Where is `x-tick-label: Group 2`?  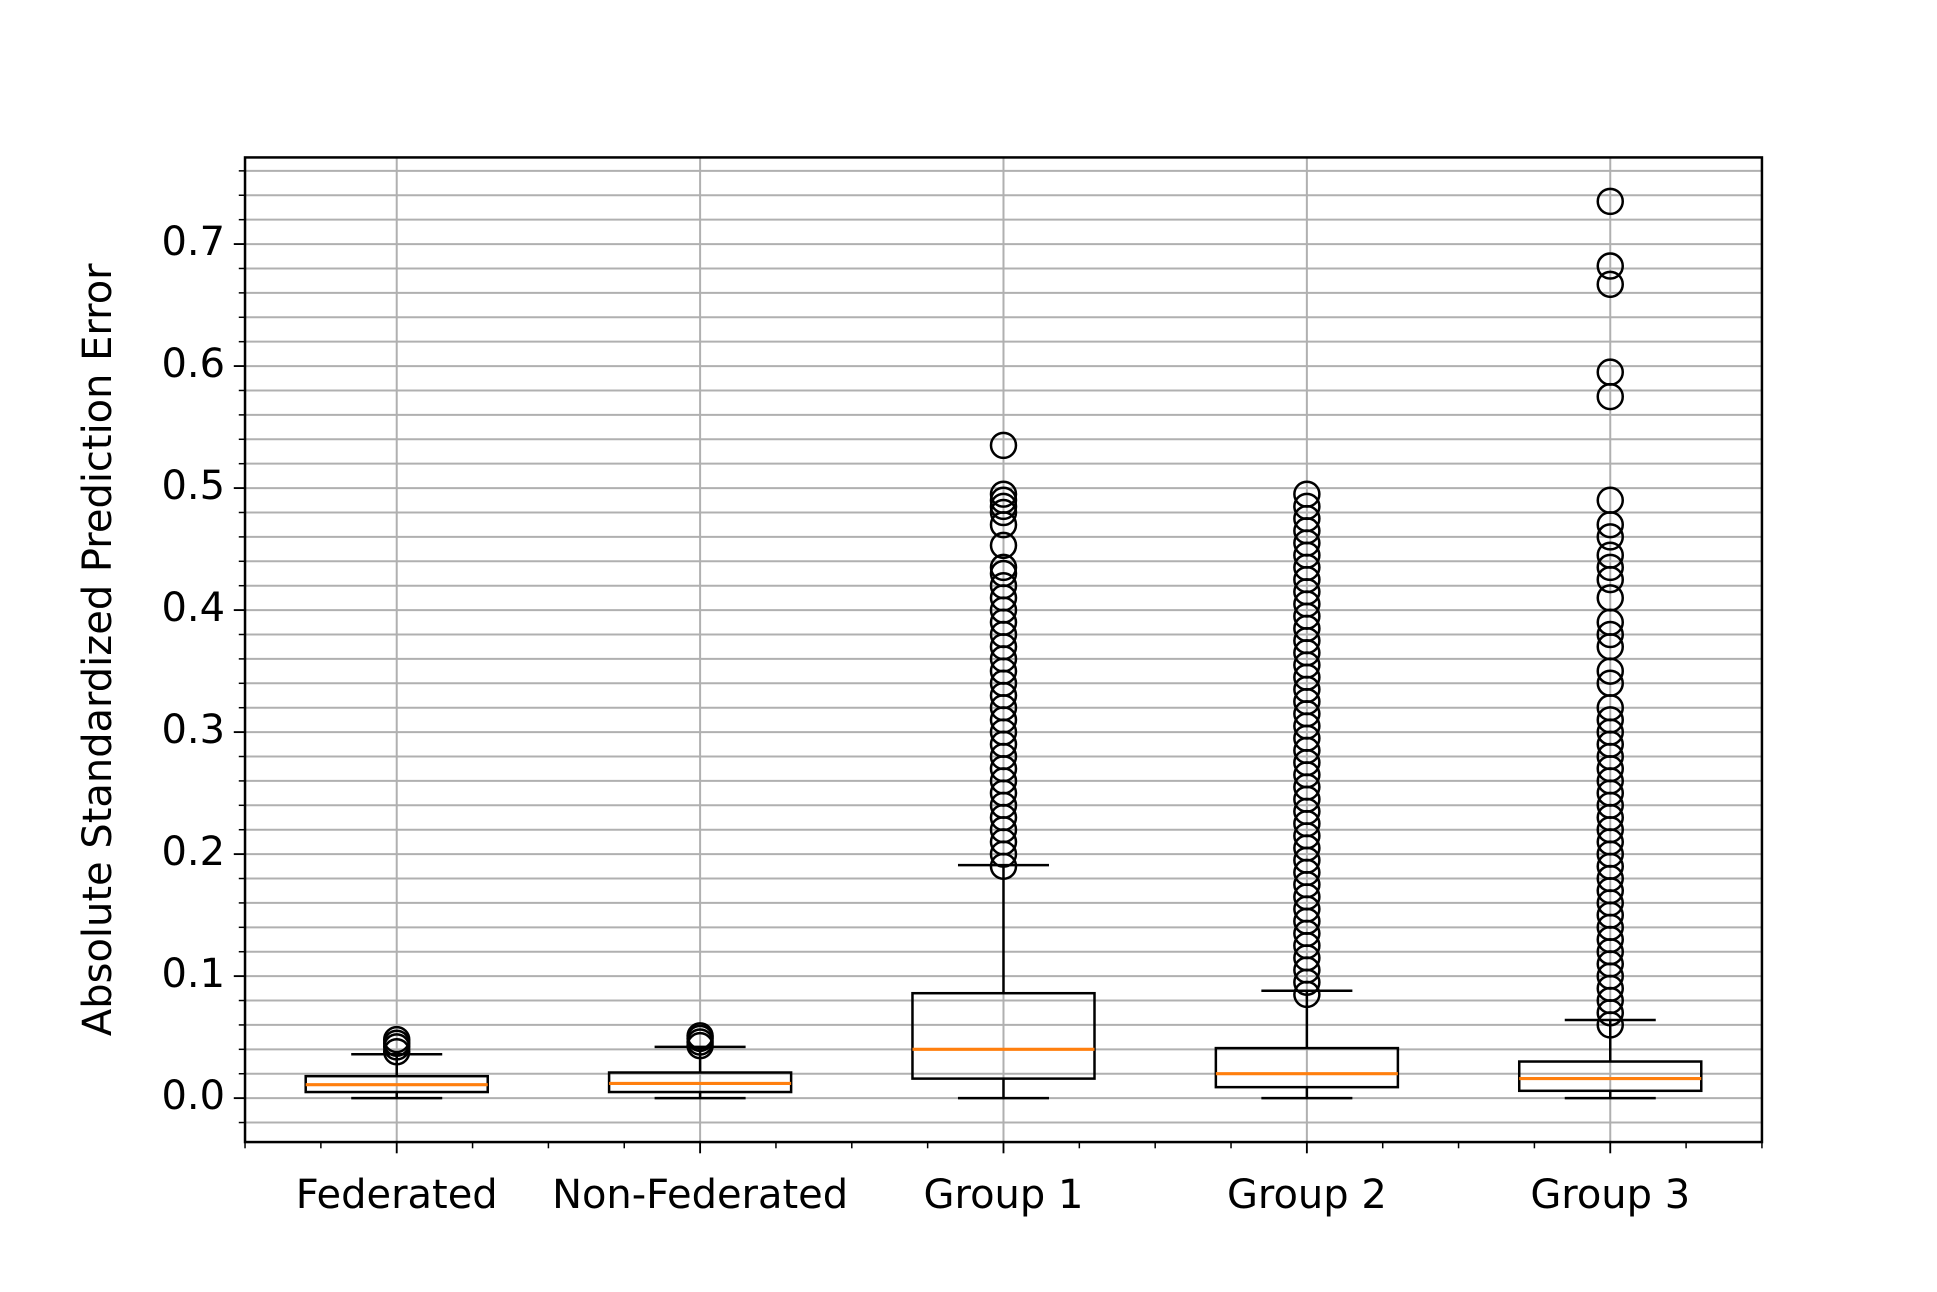
x-tick-label: Group 2 is located at coordinates (1307, 1195).